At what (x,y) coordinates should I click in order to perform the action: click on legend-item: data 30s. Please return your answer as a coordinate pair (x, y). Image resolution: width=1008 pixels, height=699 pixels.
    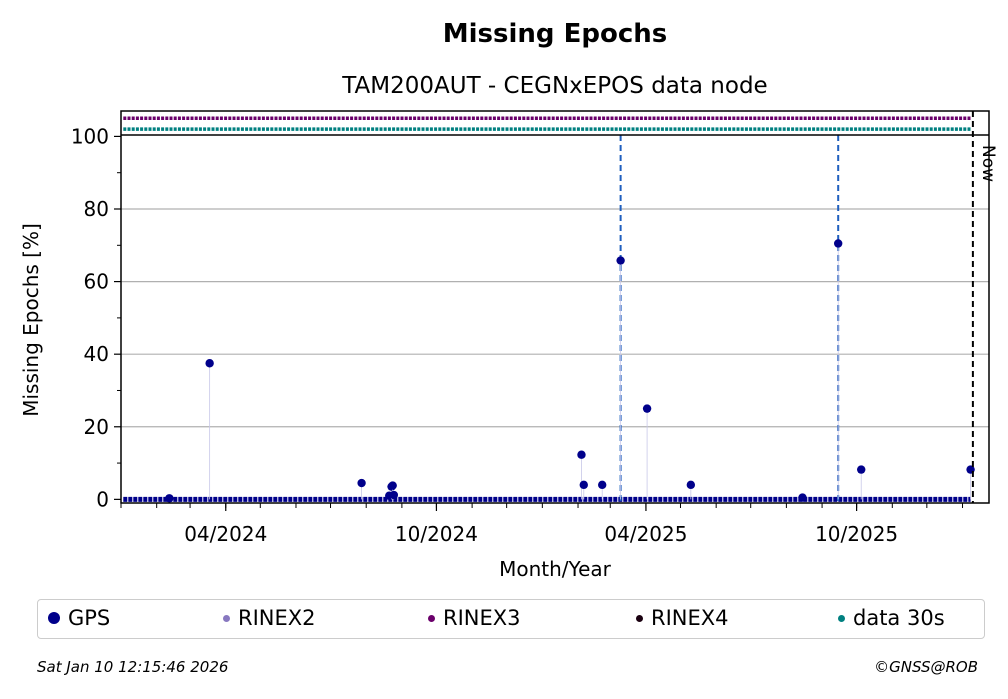
    Looking at the image, I should click on (891, 618).